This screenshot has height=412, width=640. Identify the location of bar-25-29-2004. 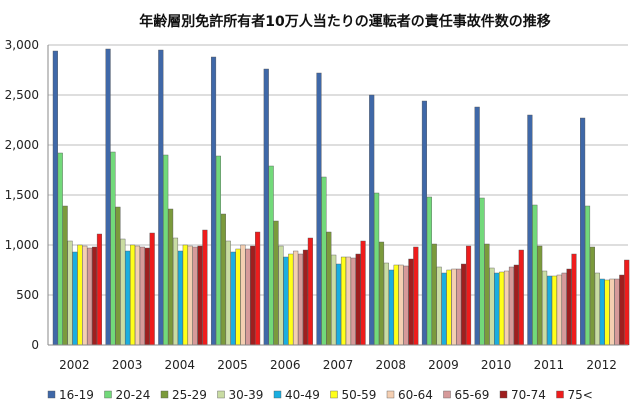
(171, 277).